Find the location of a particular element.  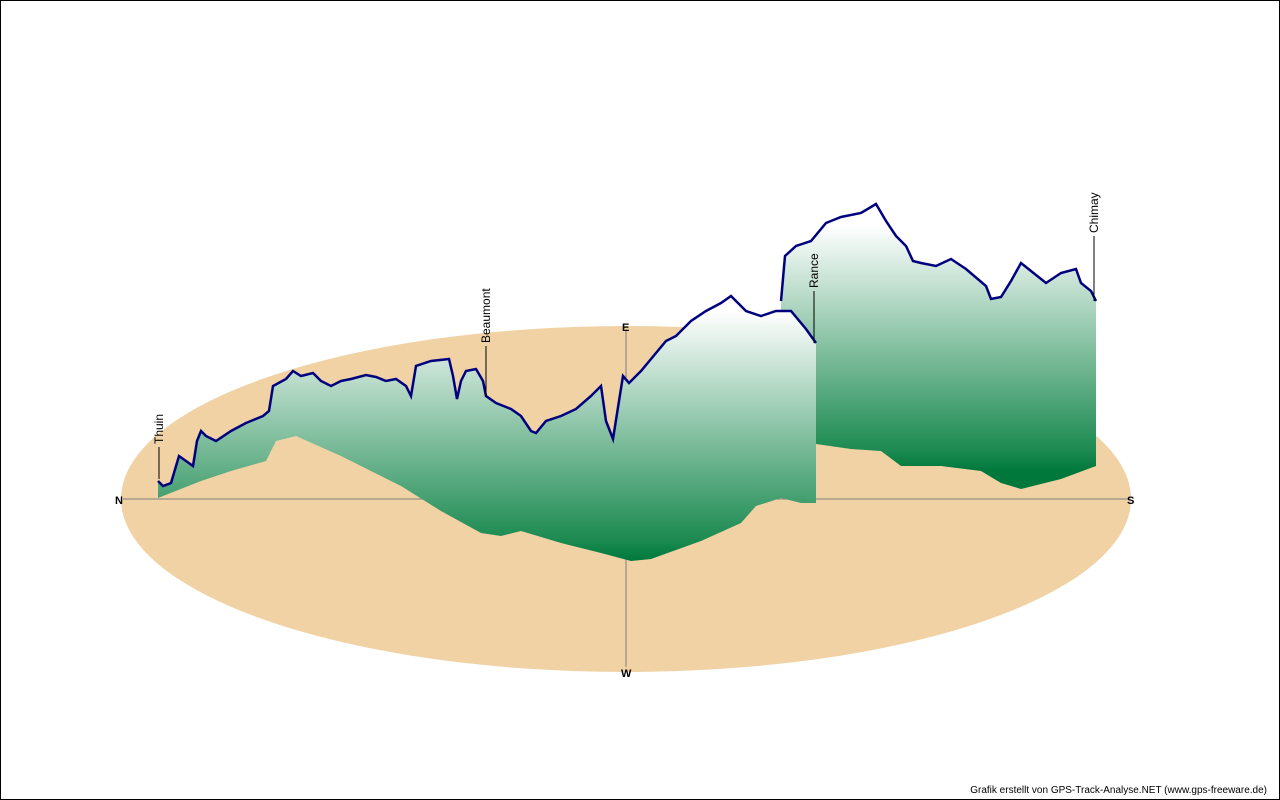

profile-far-section-track-line is located at coordinates (938, 252).